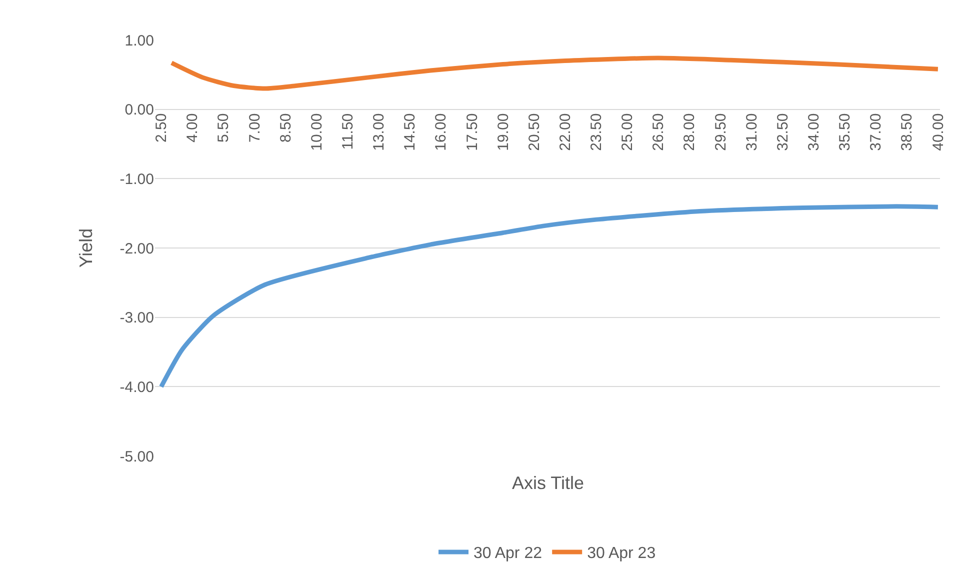  Describe the element at coordinates (565, 132) in the screenshot. I see `x-tick-label: 22.00` at that location.